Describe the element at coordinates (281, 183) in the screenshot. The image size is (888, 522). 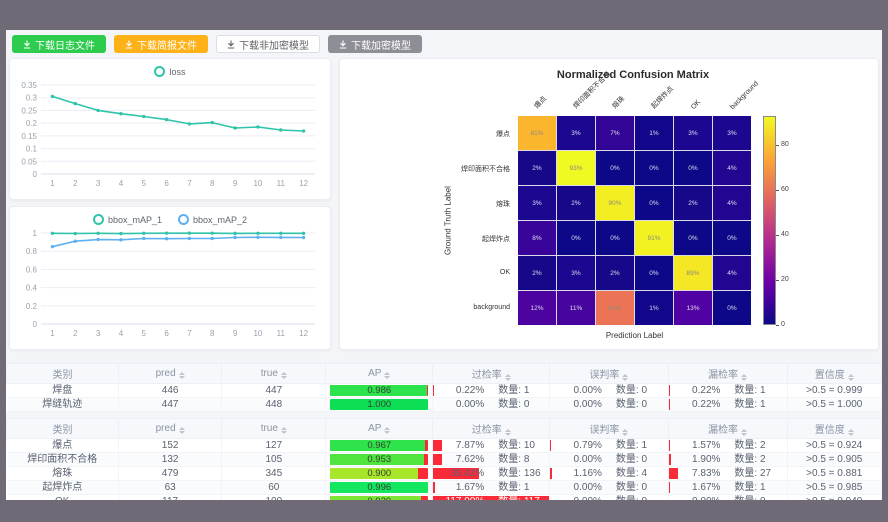
I see `x-tick-label: 11` at that location.